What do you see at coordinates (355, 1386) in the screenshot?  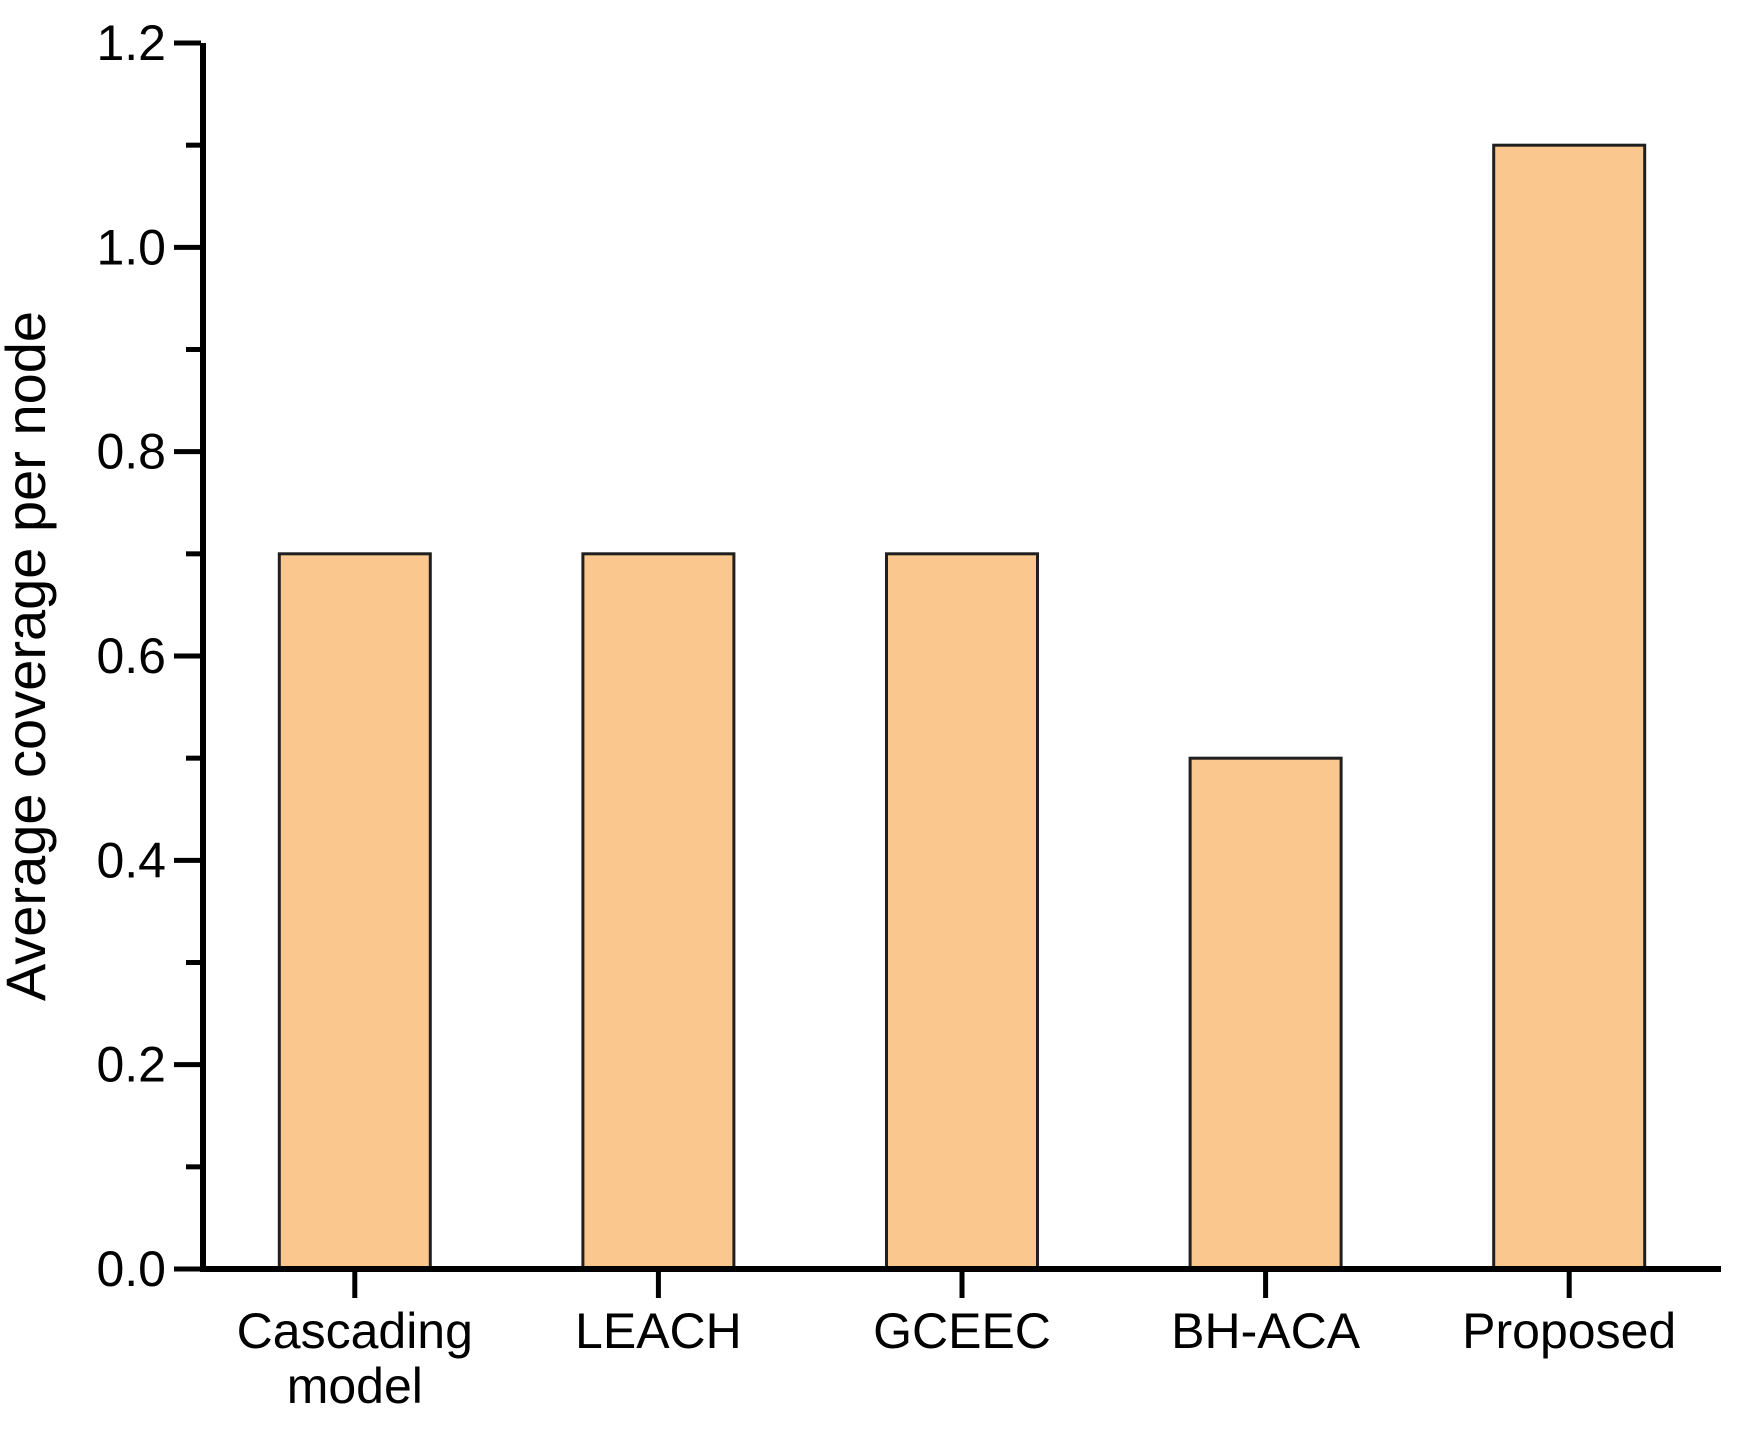 I see `x-tick-label-line: model` at bounding box center [355, 1386].